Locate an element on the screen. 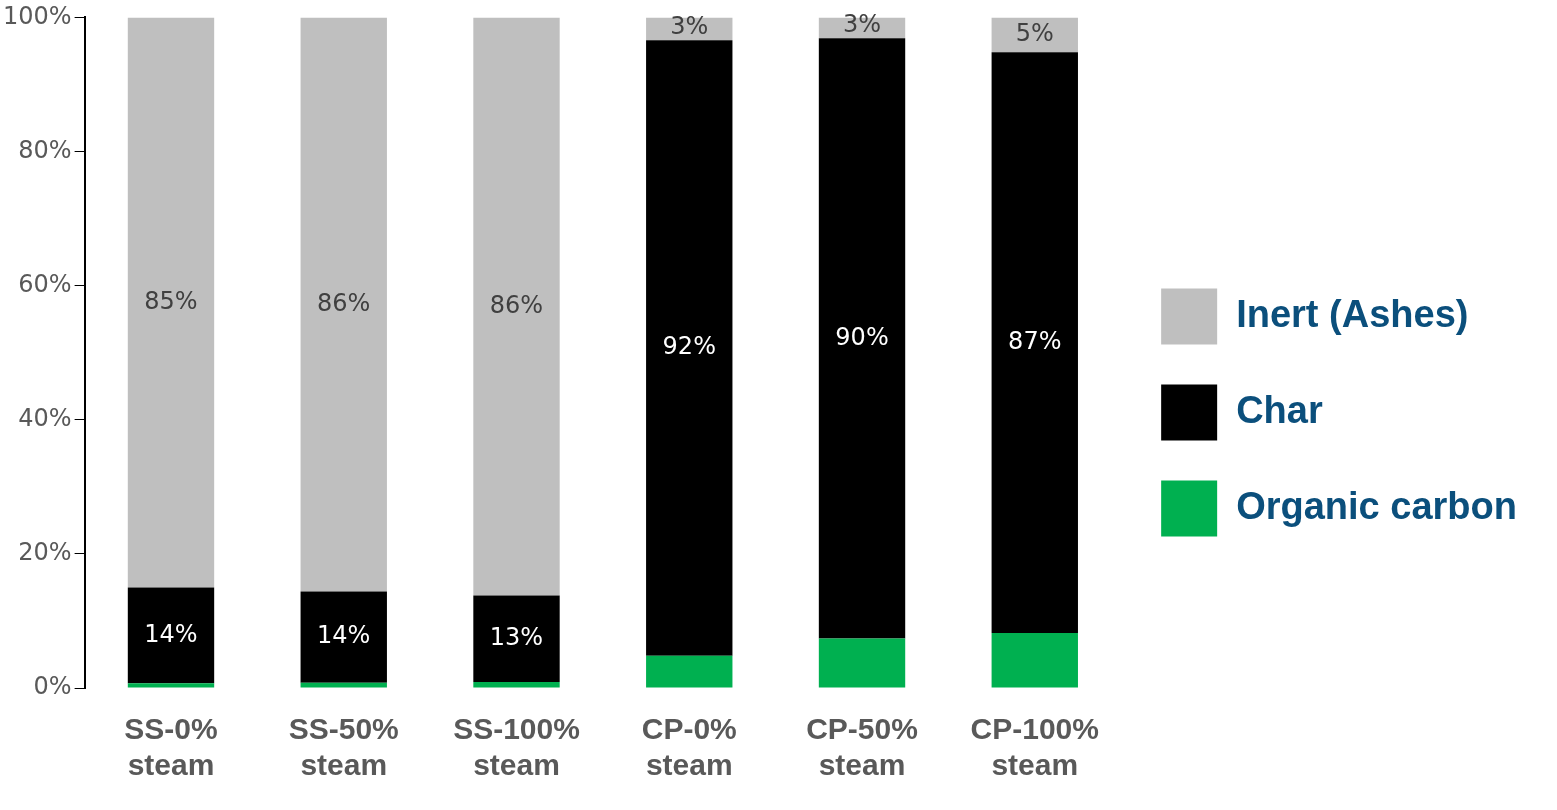 The width and height of the screenshot is (1557, 810). x-tick-label: SS-100% steam is located at coordinates (516, 747).